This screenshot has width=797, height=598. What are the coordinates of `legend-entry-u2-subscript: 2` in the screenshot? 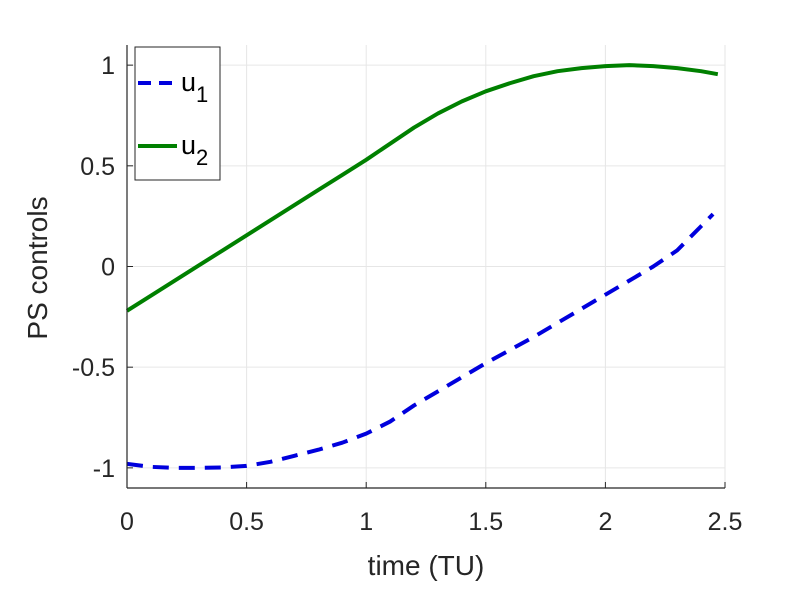 It's located at (202, 157).